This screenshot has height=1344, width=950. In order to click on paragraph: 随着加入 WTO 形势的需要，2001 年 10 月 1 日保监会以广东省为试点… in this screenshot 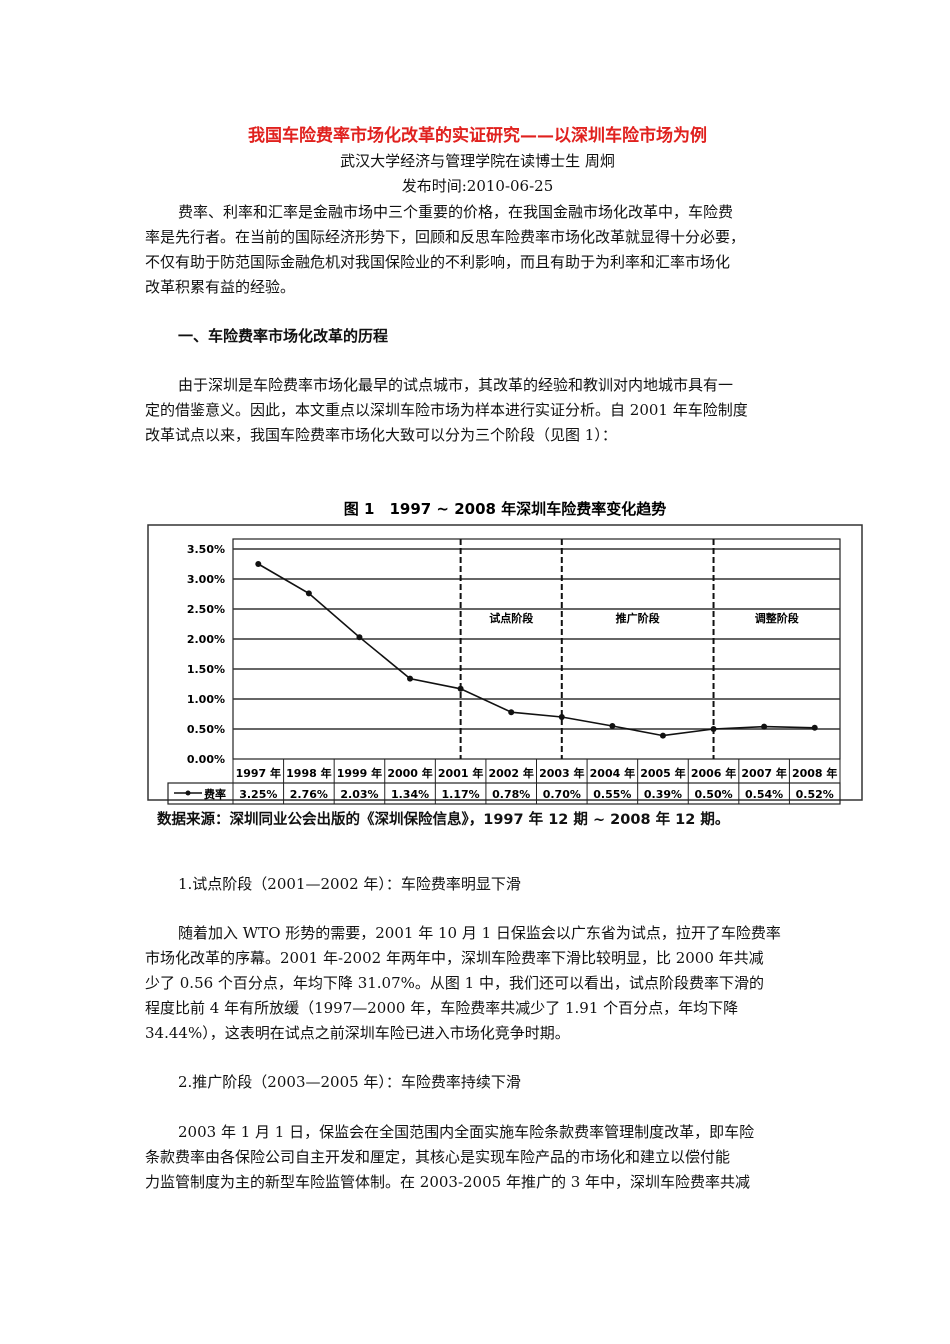, I will do `click(477, 983)`.